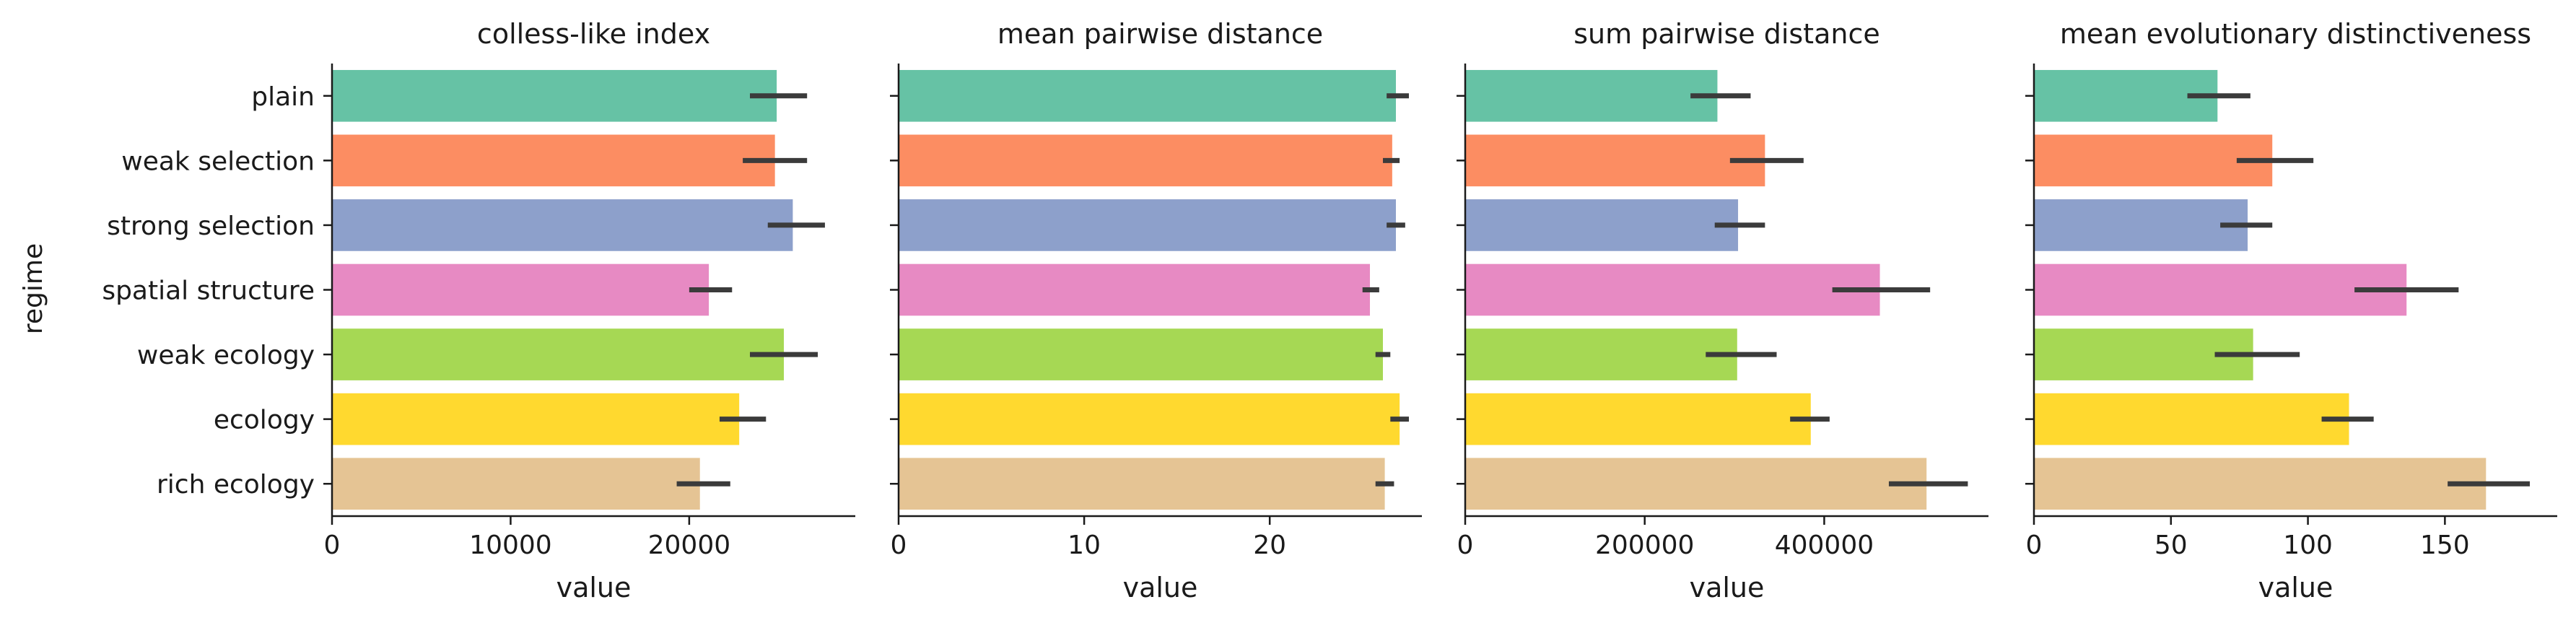 The height and width of the screenshot is (628, 2576). What do you see at coordinates (33, 288) in the screenshot?
I see `y-axis-label: regime` at bounding box center [33, 288].